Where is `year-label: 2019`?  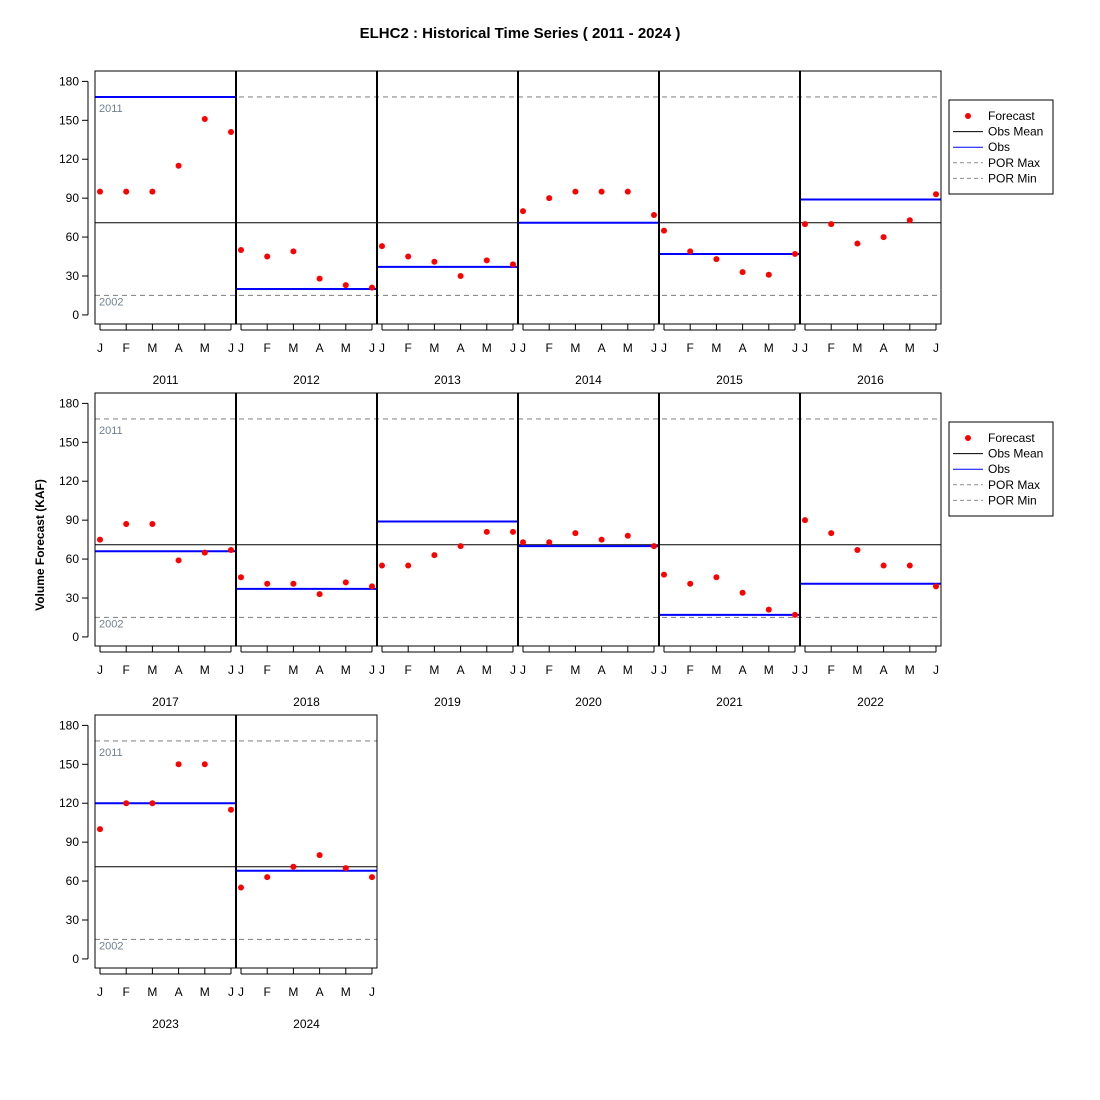 year-label: 2019 is located at coordinates (447, 702).